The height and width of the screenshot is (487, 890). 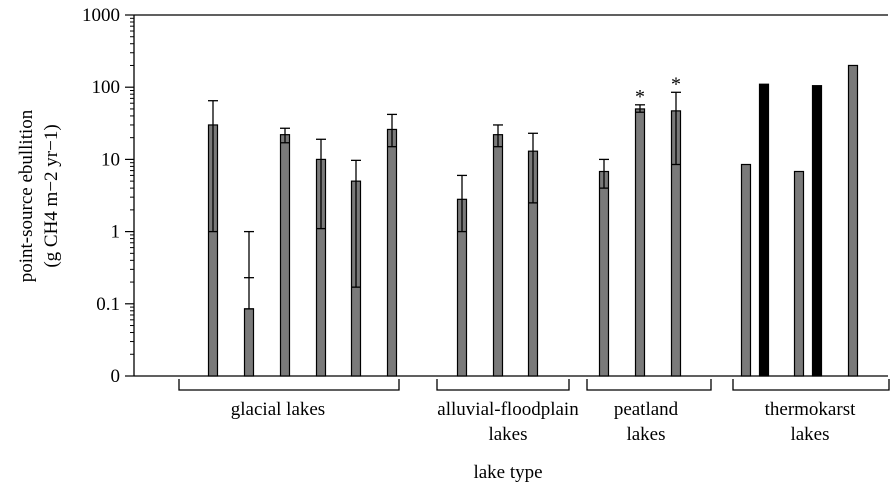 What do you see at coordinates (508, 409) in the screenshot?
I see `group-label: alluvial-floodplain` at bounding box center [508, 409].